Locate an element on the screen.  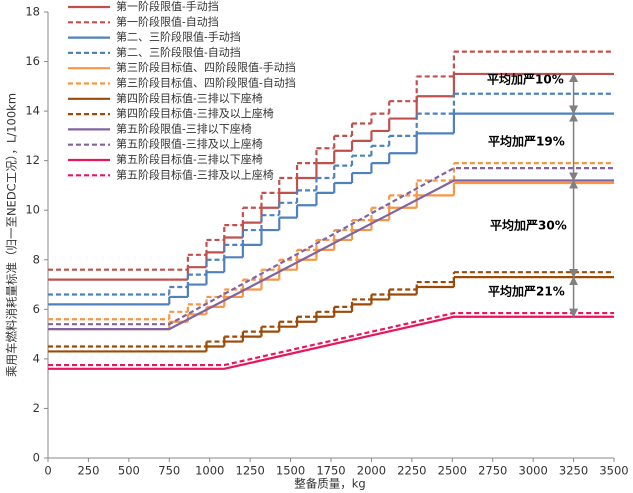
x-tick-label: 750 is located at coordinates (169, 471).